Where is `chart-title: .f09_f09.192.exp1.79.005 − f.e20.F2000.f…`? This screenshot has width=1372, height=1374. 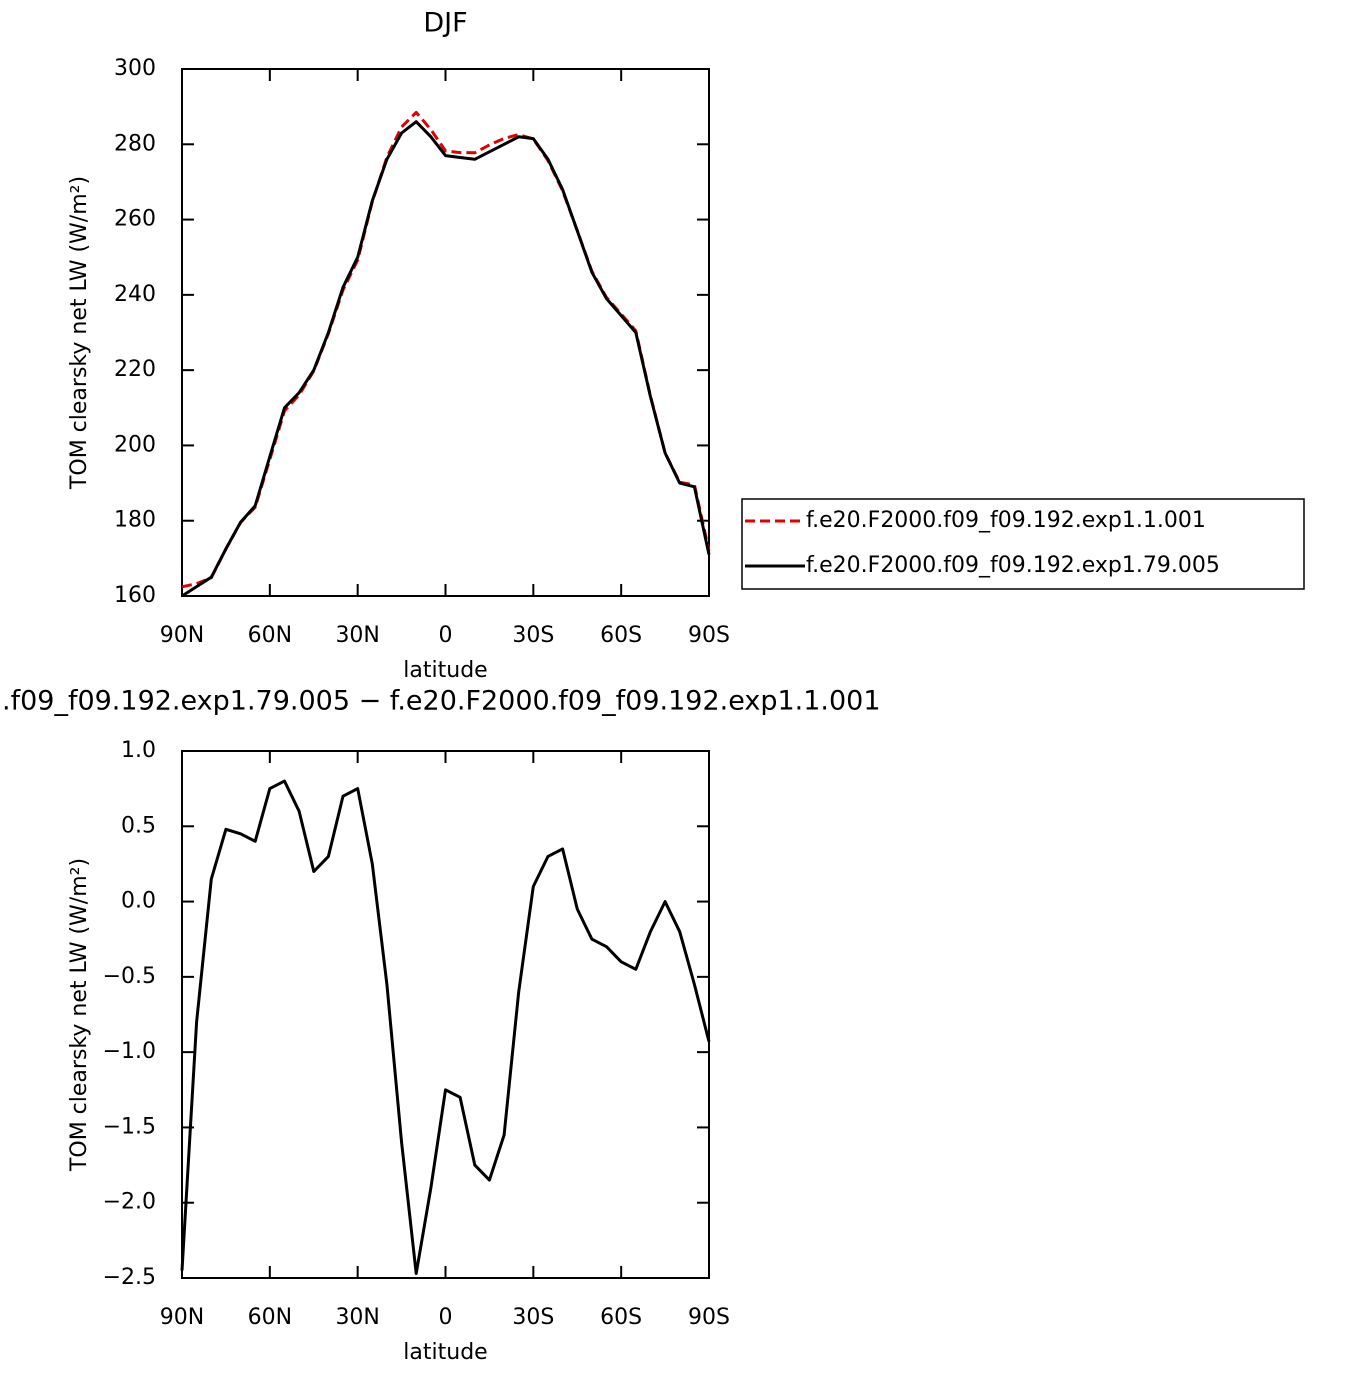
chart-title: .f09_f09.192.exp1.79.005 − f.e20.F2000.f… is located at coordinates (441, 701).